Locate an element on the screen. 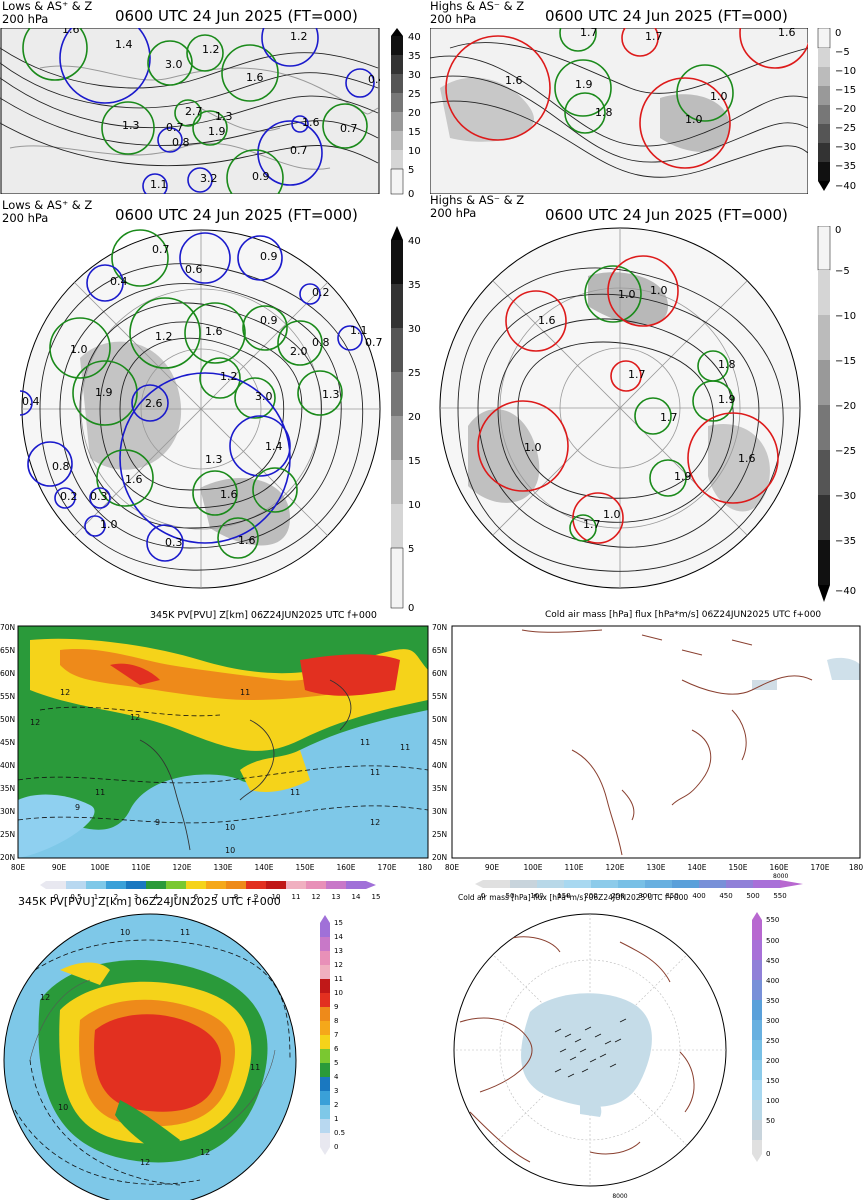 The height and width of the screenshot is (1200, 864). panel-tl-header-left: Lows & AS⁺ & Z 200 hPa is located at coordinates (47, 13).